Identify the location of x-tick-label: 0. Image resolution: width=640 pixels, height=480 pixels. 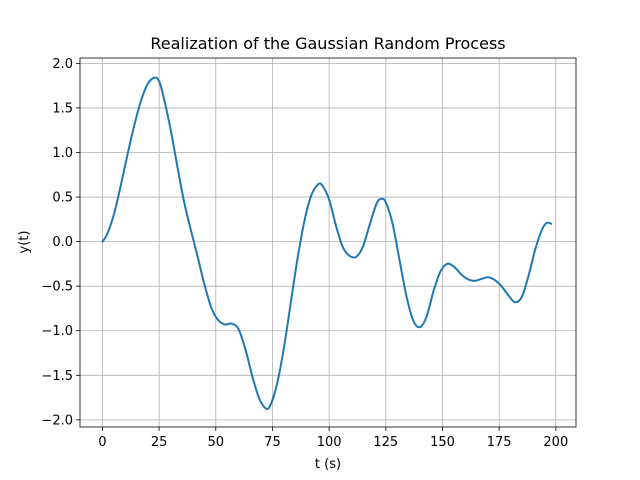
(102, 442).